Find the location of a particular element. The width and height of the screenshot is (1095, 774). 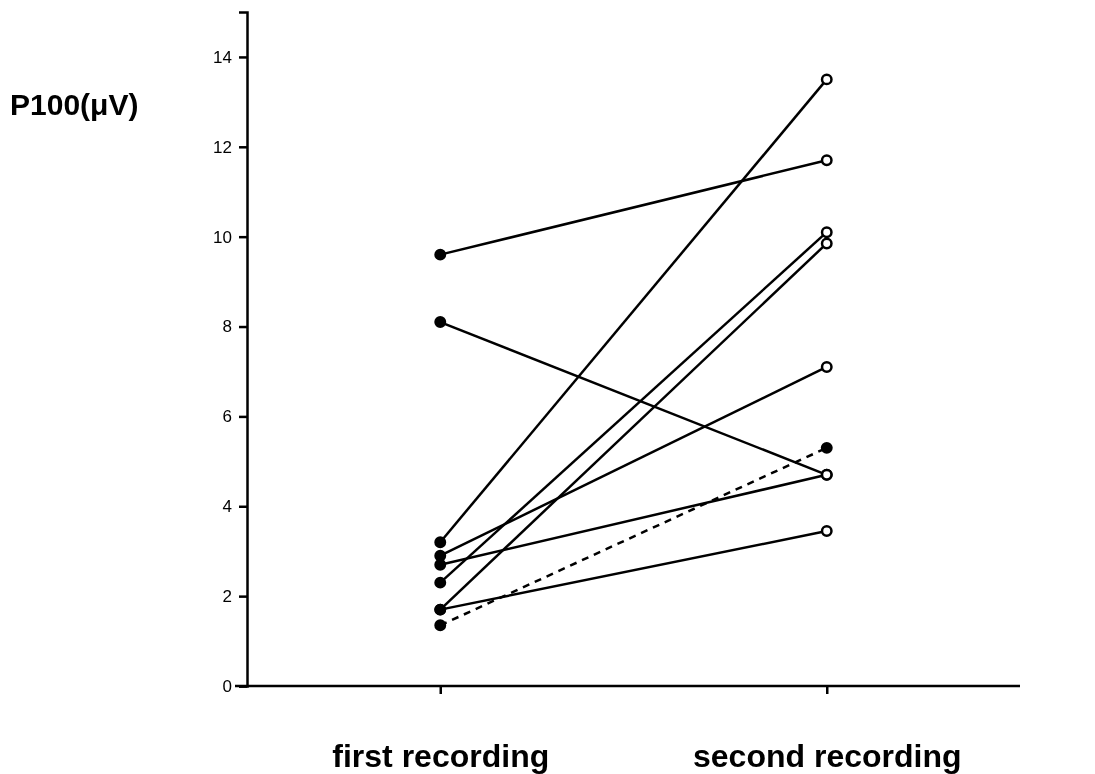

y-axis-title: P100(μV) is located at coordinates (74, 104).